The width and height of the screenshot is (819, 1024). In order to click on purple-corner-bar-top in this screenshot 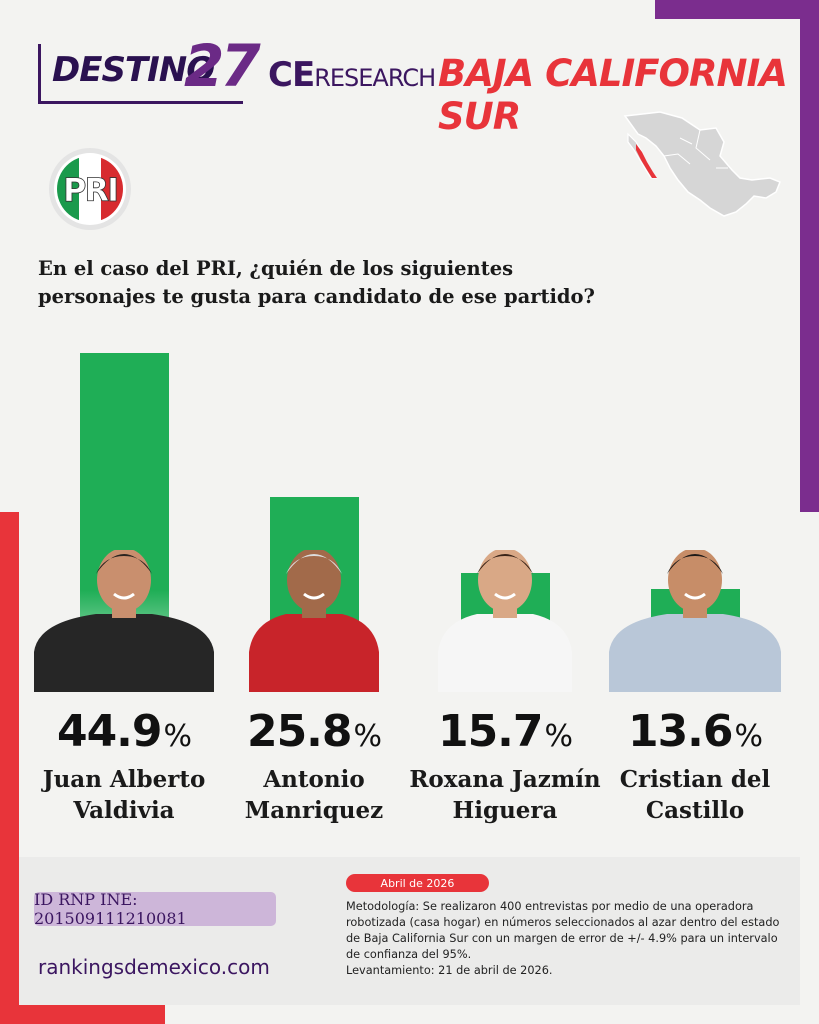, I will do `click(737, 9)`.